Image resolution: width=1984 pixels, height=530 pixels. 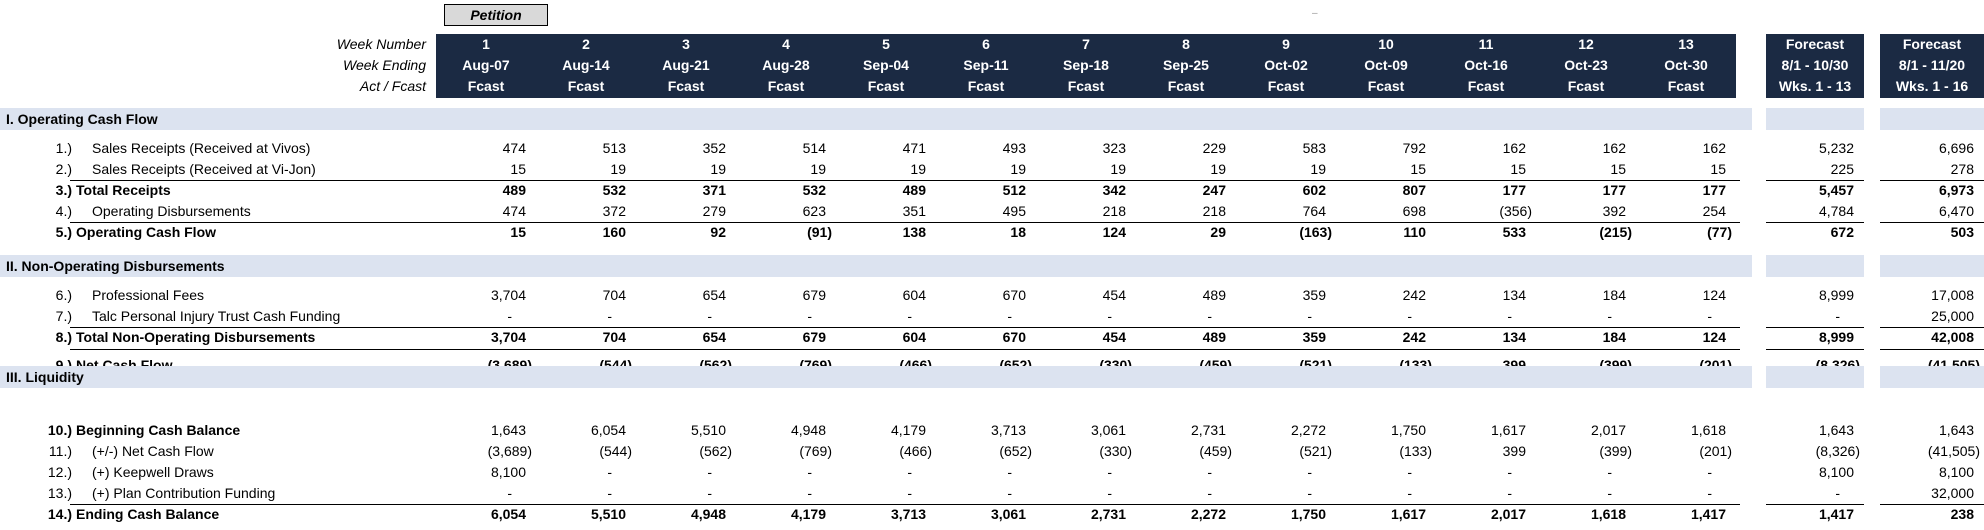 I want to click on week-value: 670, so click(x=1014, y=337).